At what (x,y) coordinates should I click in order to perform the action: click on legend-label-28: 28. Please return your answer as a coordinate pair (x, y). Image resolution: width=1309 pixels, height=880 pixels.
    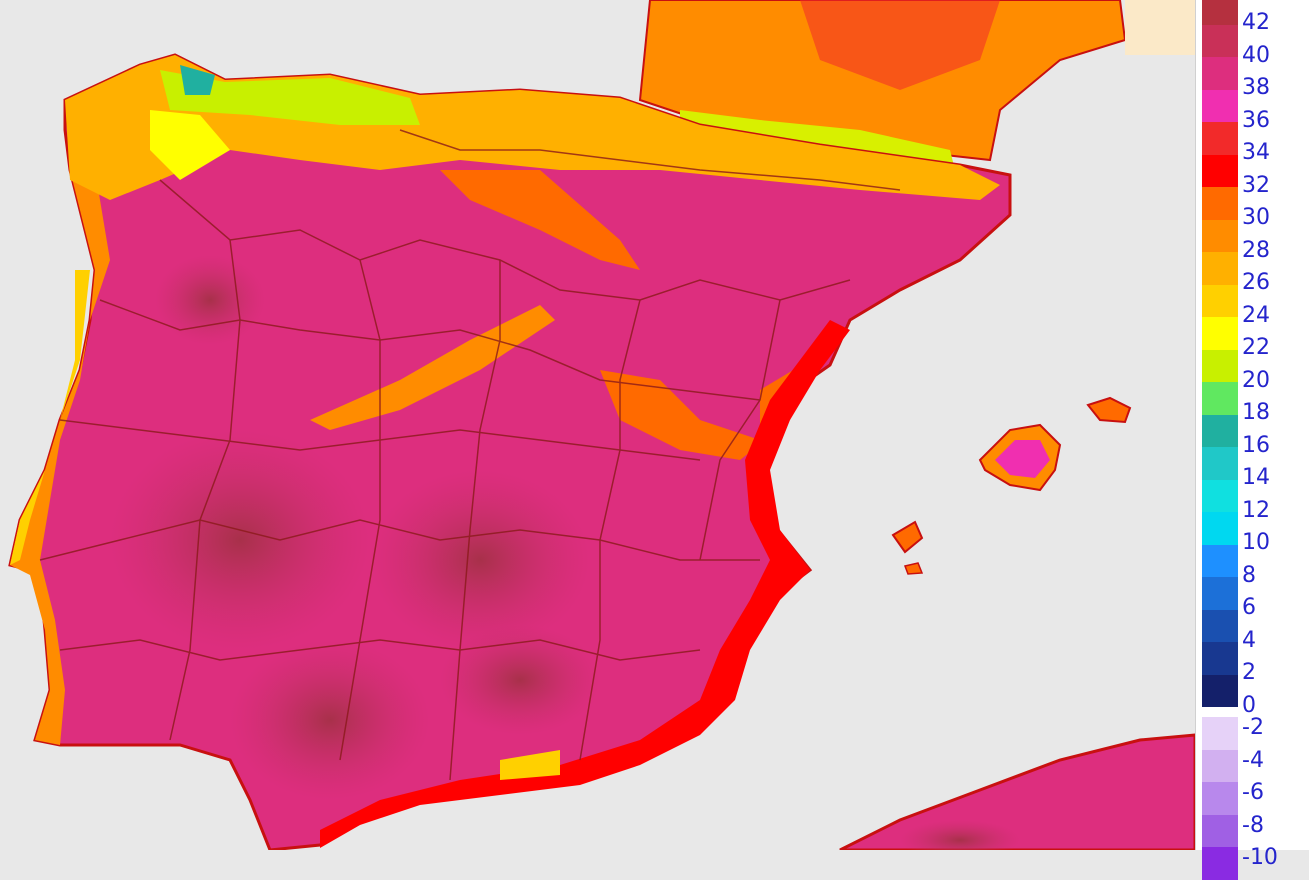
    Looking at the image, I should click on (1256, 250).